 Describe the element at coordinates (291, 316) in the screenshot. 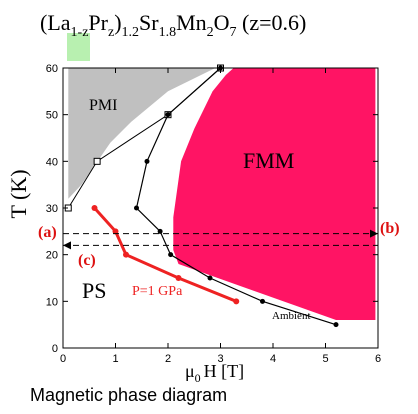

I see `ambient-label: Ambient` at that location.